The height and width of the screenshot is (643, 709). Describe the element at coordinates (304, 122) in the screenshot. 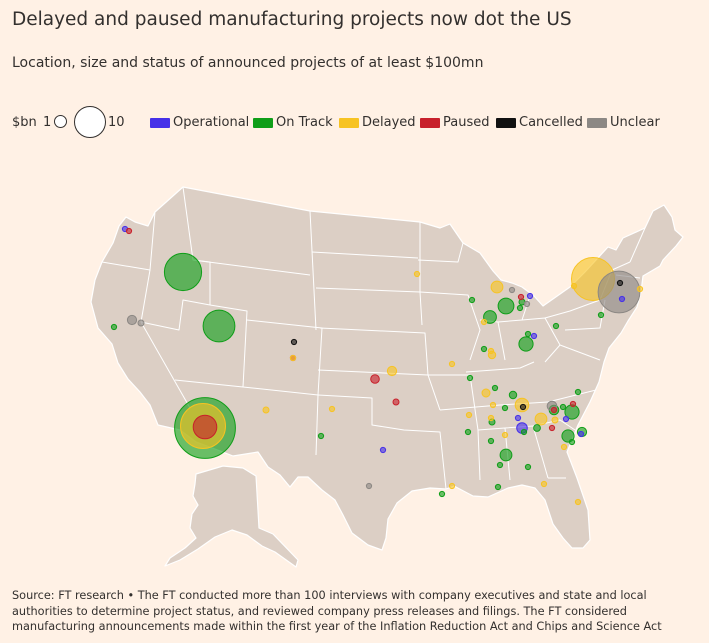

I see `legend-label-on-track: On Track` at that location.